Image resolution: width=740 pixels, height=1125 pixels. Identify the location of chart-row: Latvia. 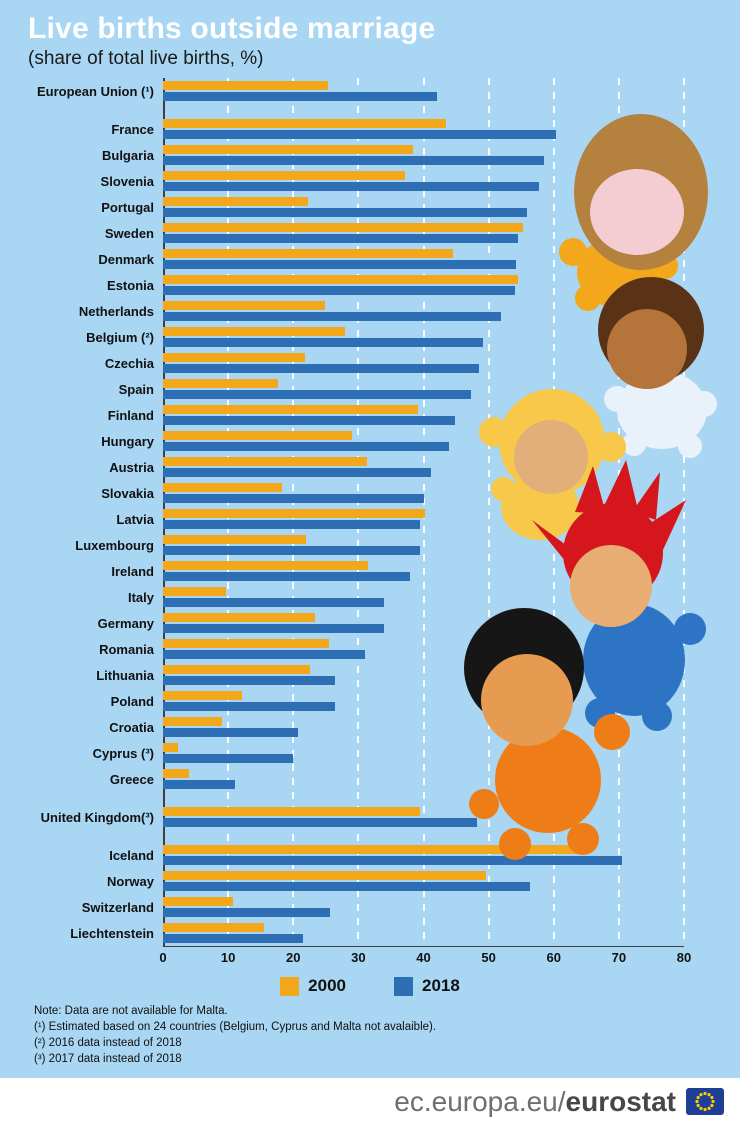
(370, 519).